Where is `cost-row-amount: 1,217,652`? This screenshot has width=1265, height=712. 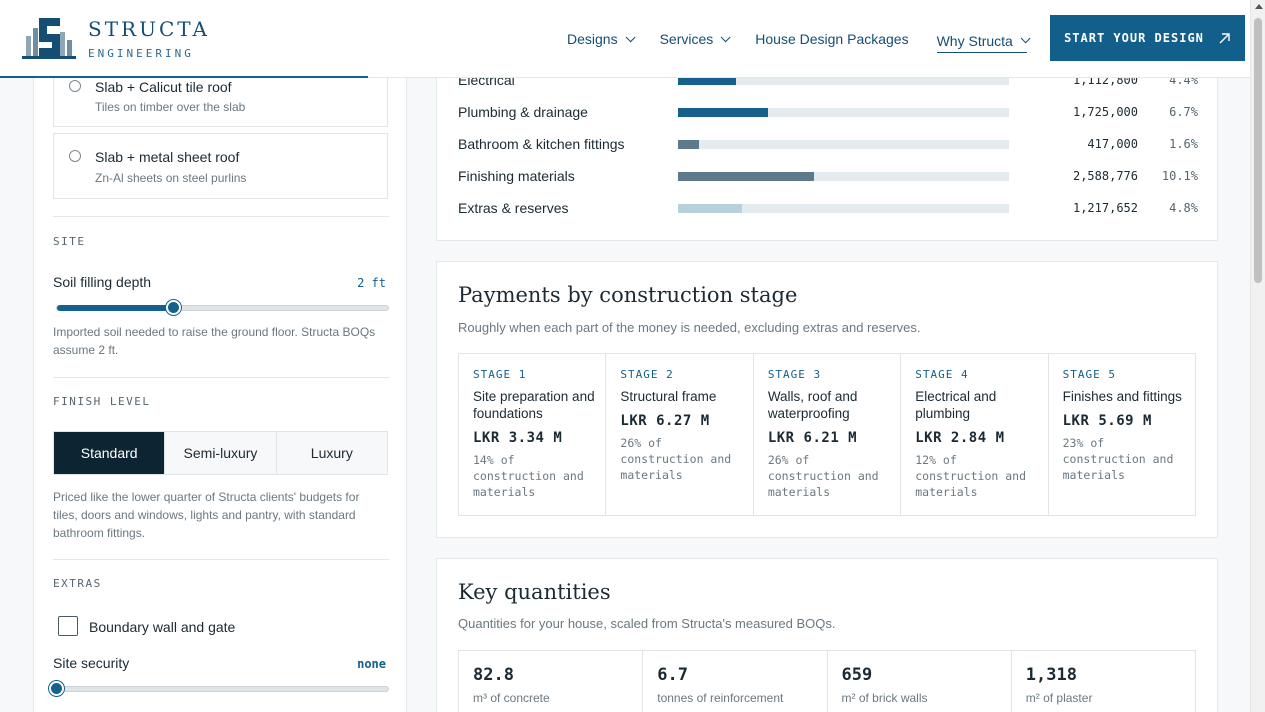 cost-row-amount: 1,217,652 is located at coordinates (1105, 208).